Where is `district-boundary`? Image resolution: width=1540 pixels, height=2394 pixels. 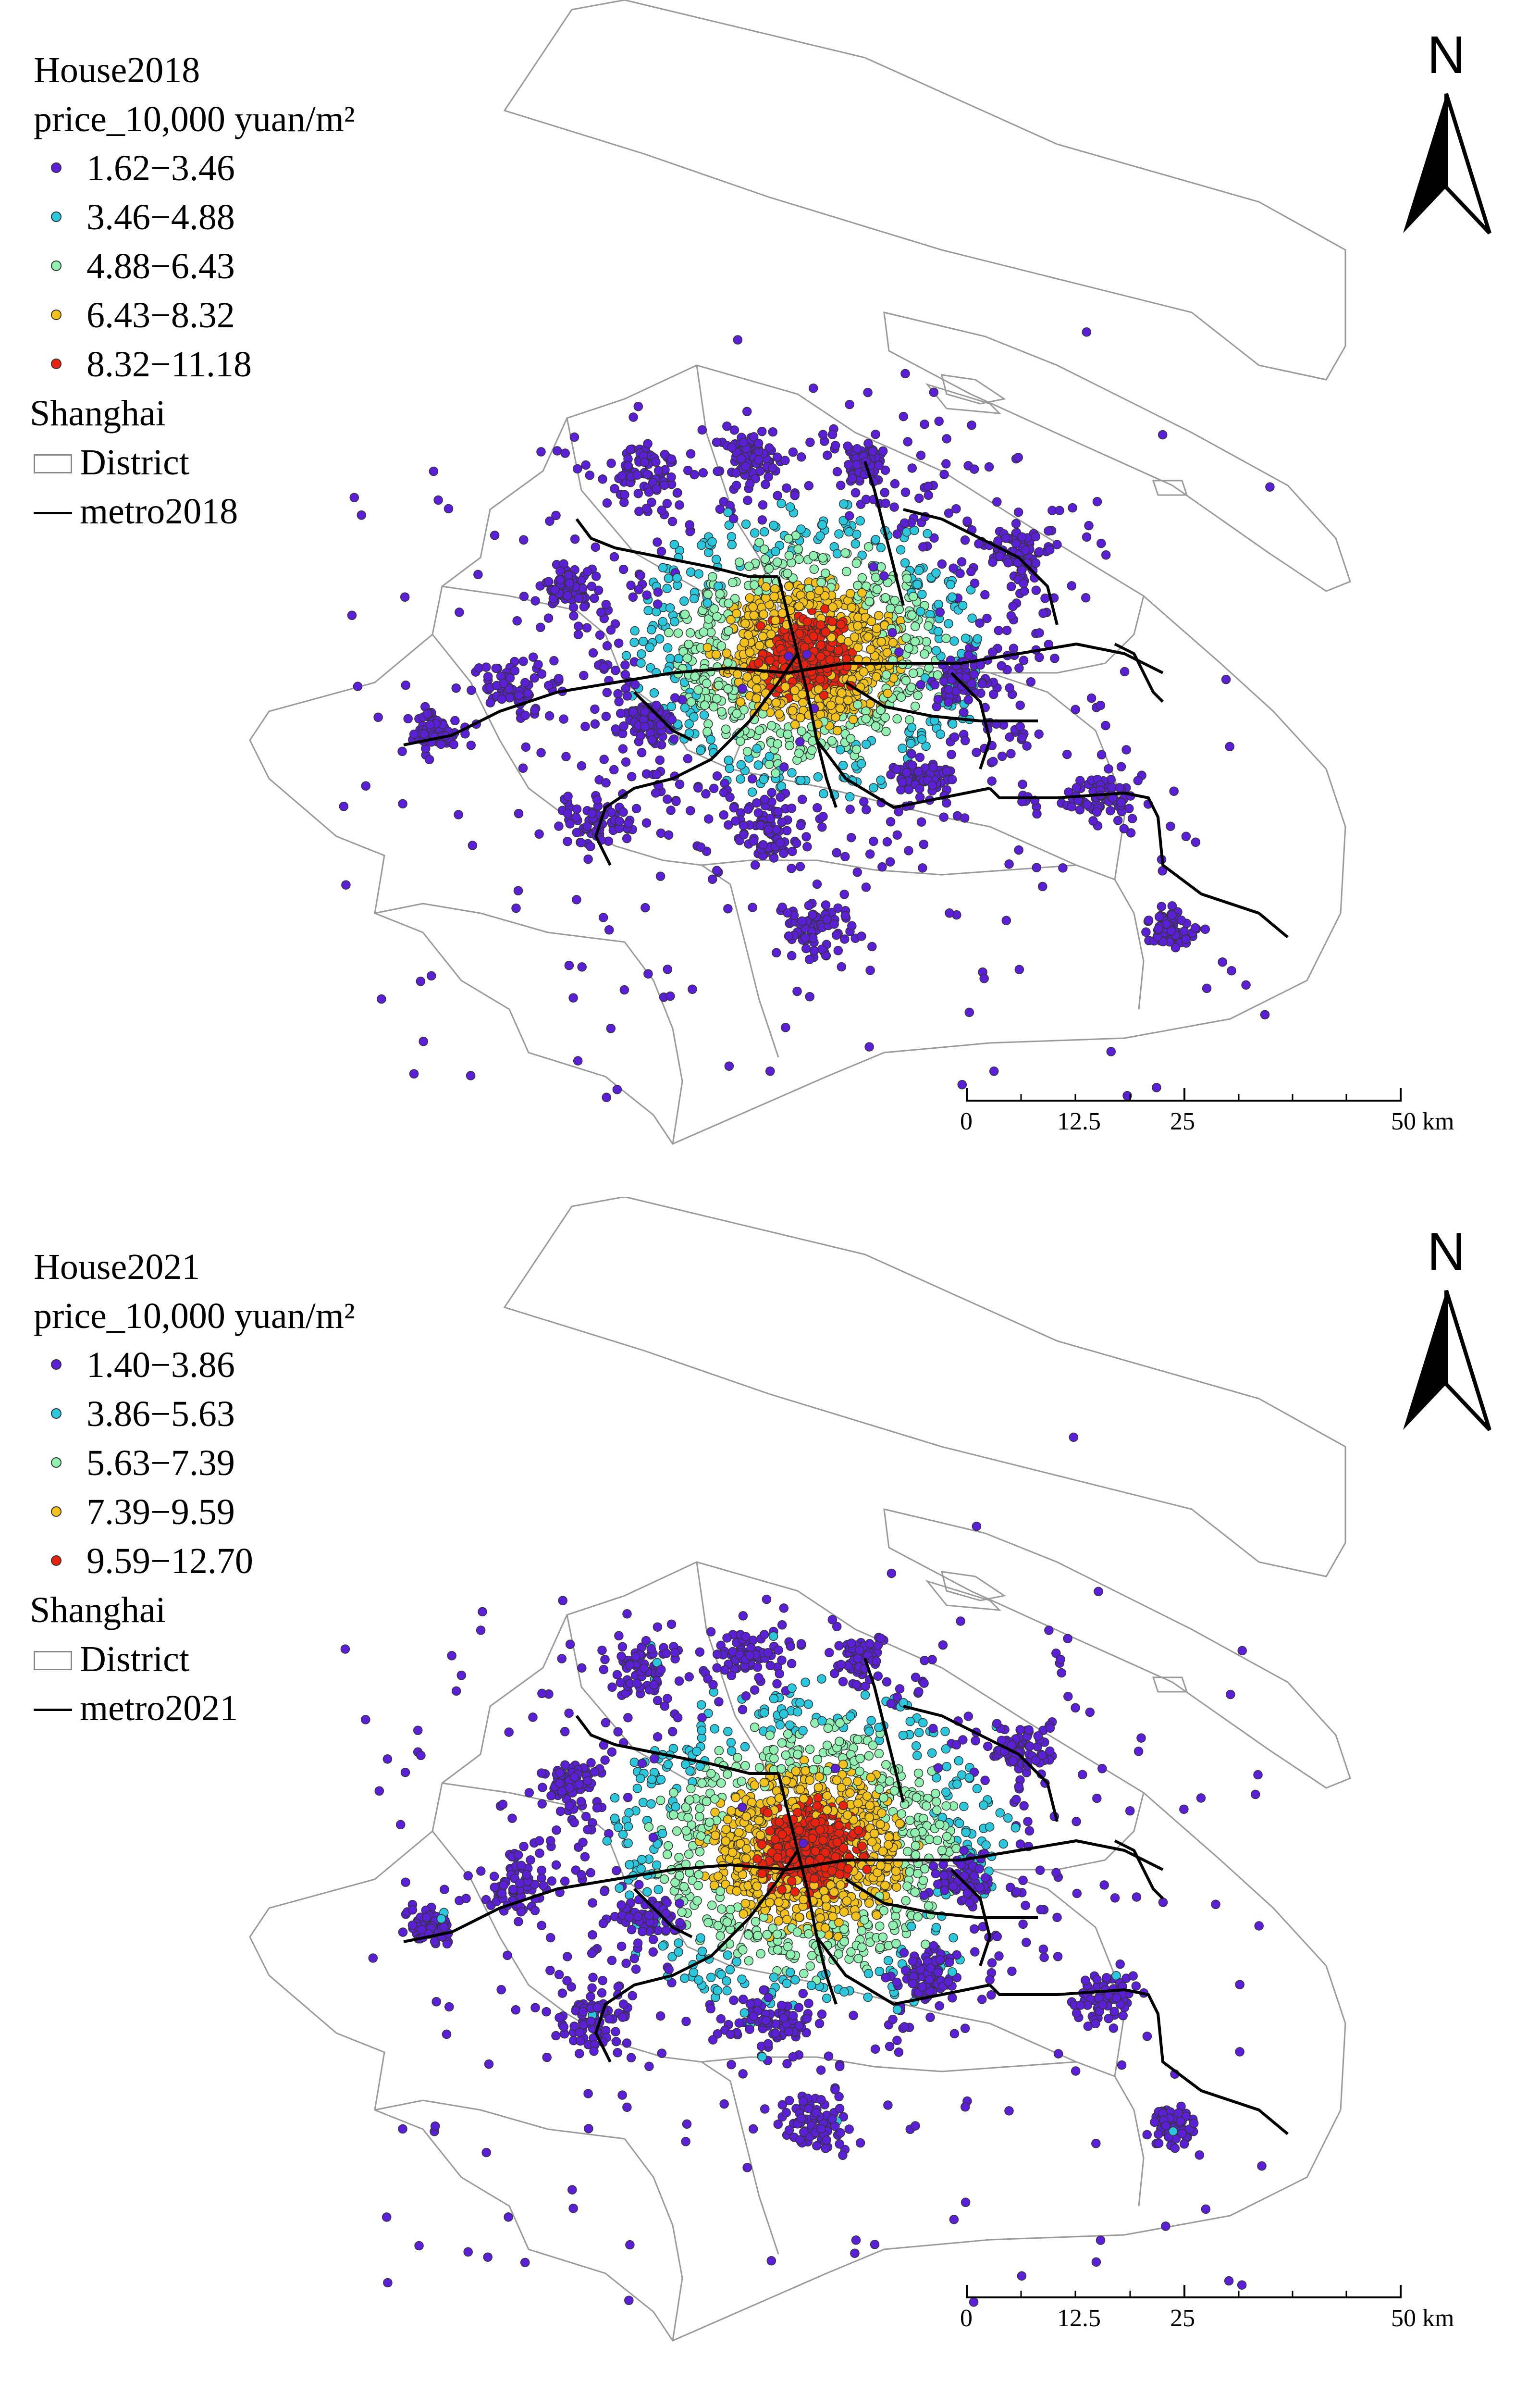 district-boundary is located at coordinates (499, 1923).